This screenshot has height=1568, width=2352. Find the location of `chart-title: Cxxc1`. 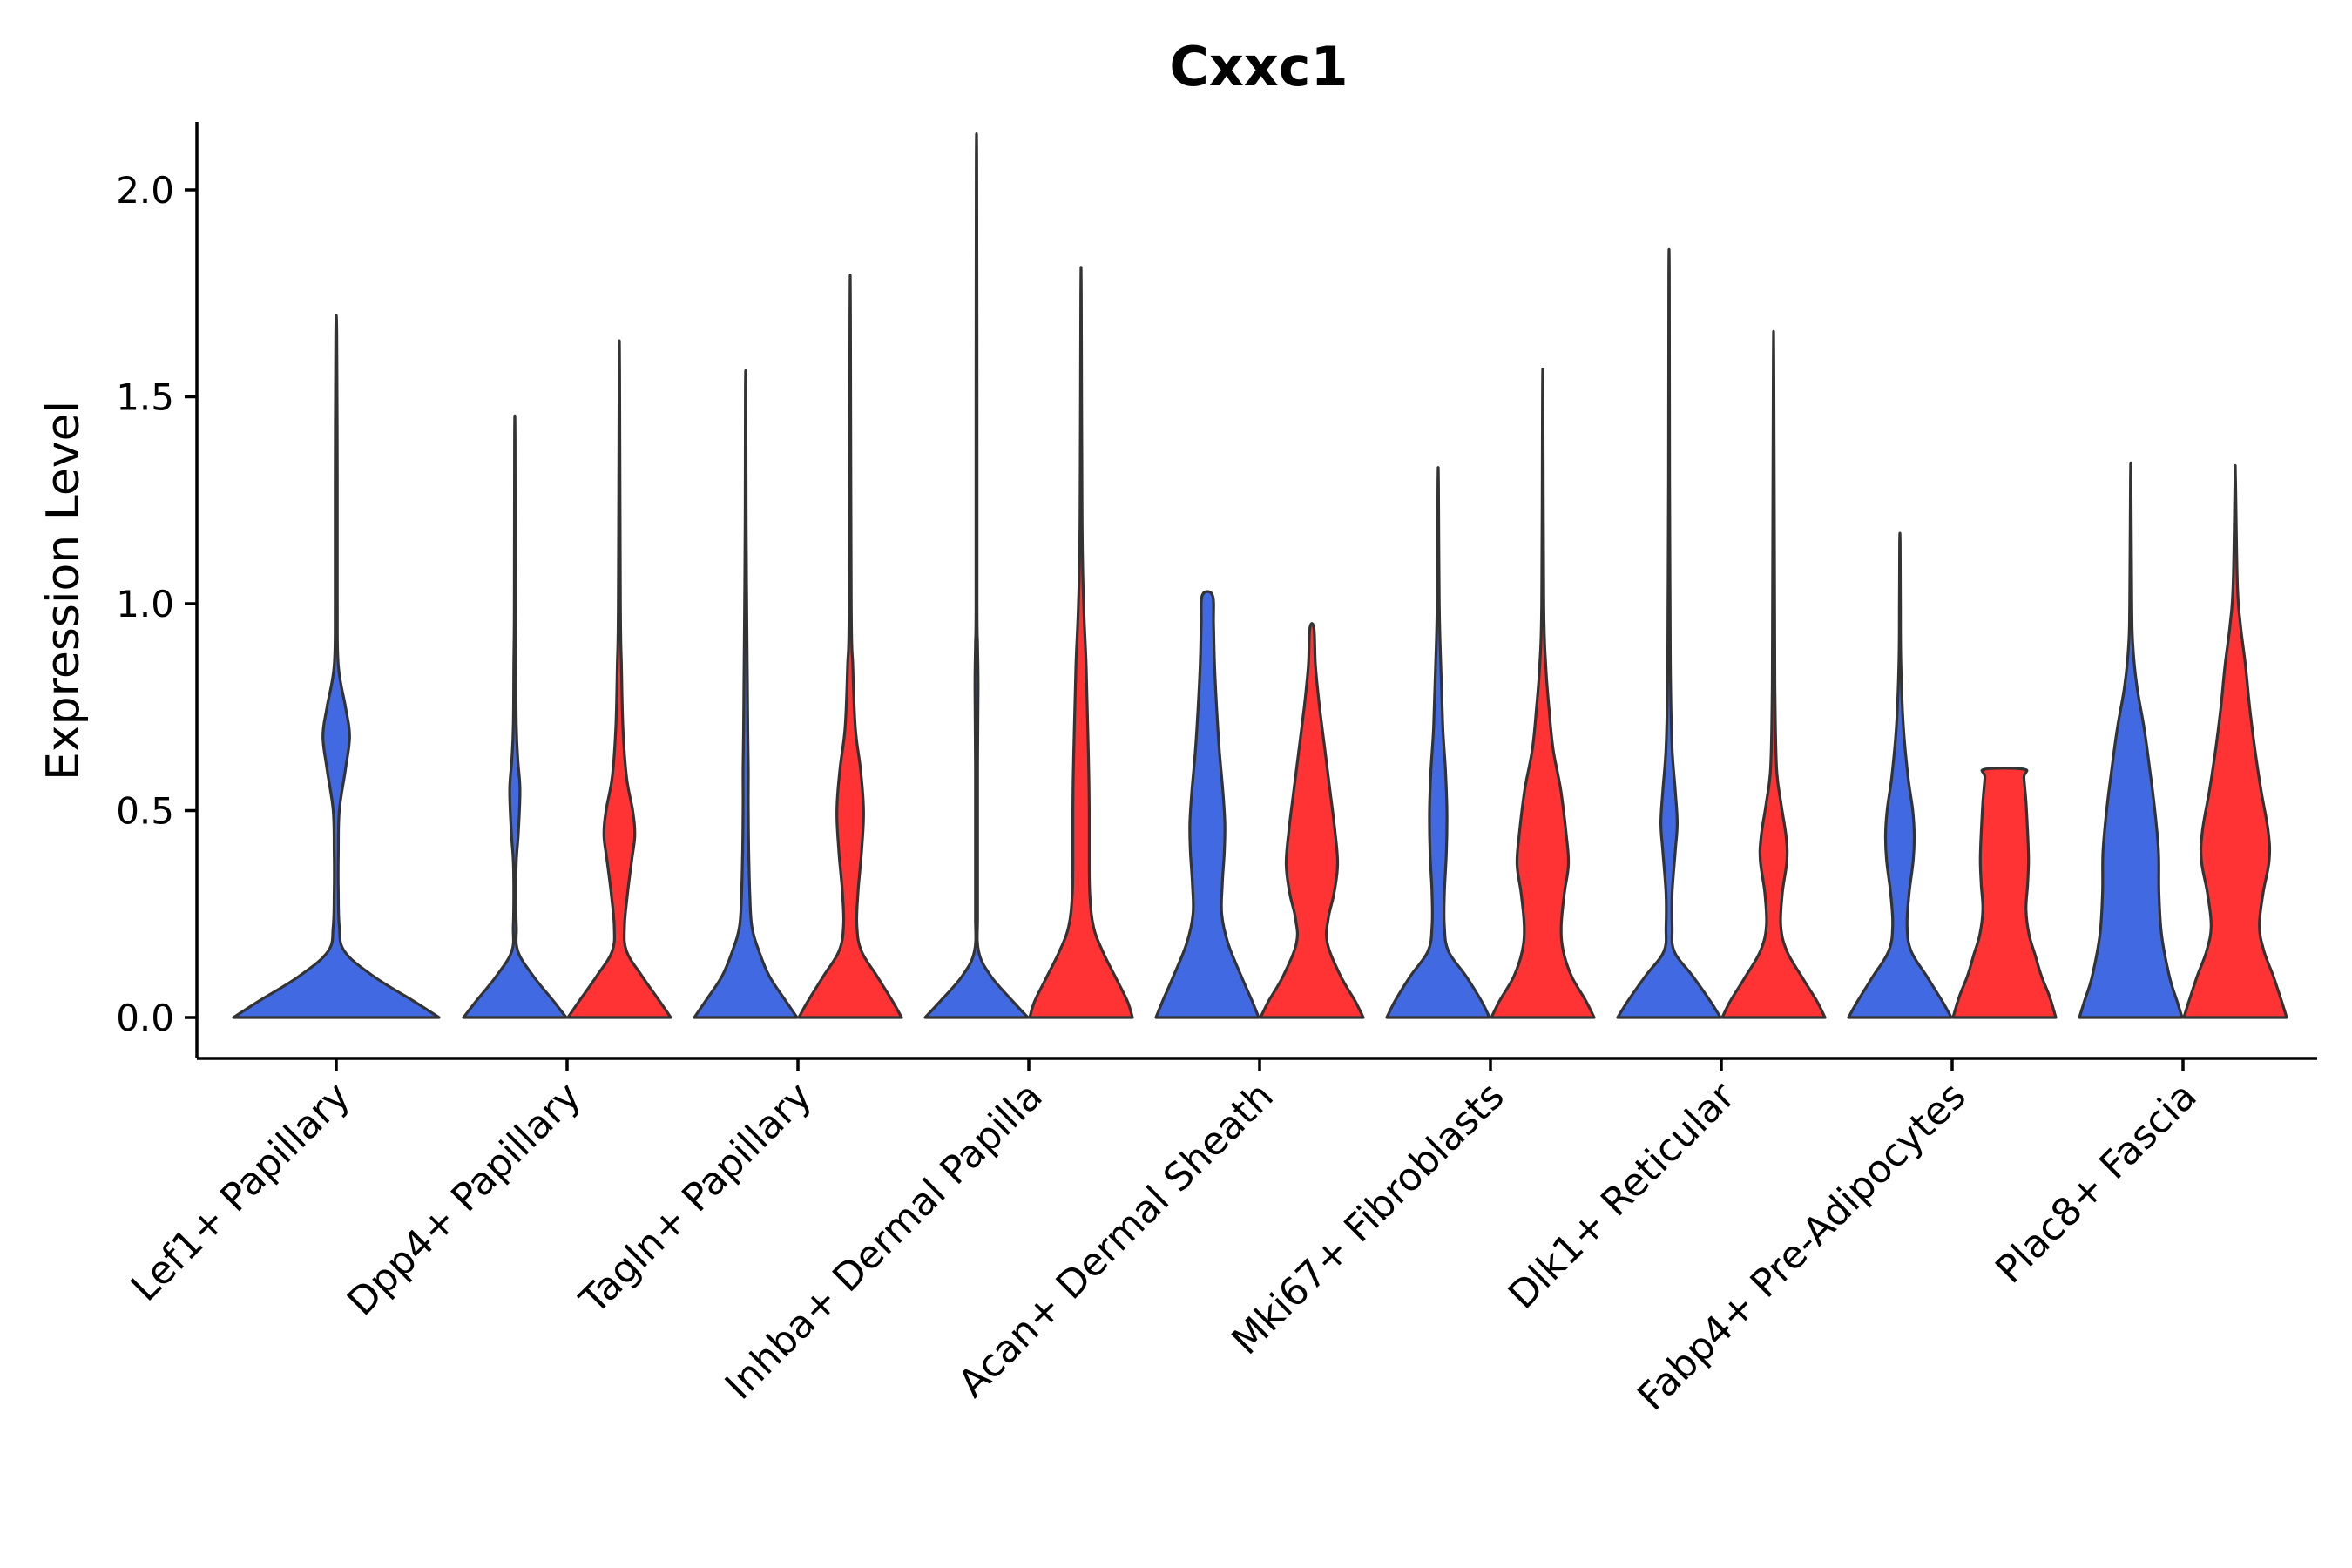

chart-title: Cxxc1 is located at coordinates (1258, 66).